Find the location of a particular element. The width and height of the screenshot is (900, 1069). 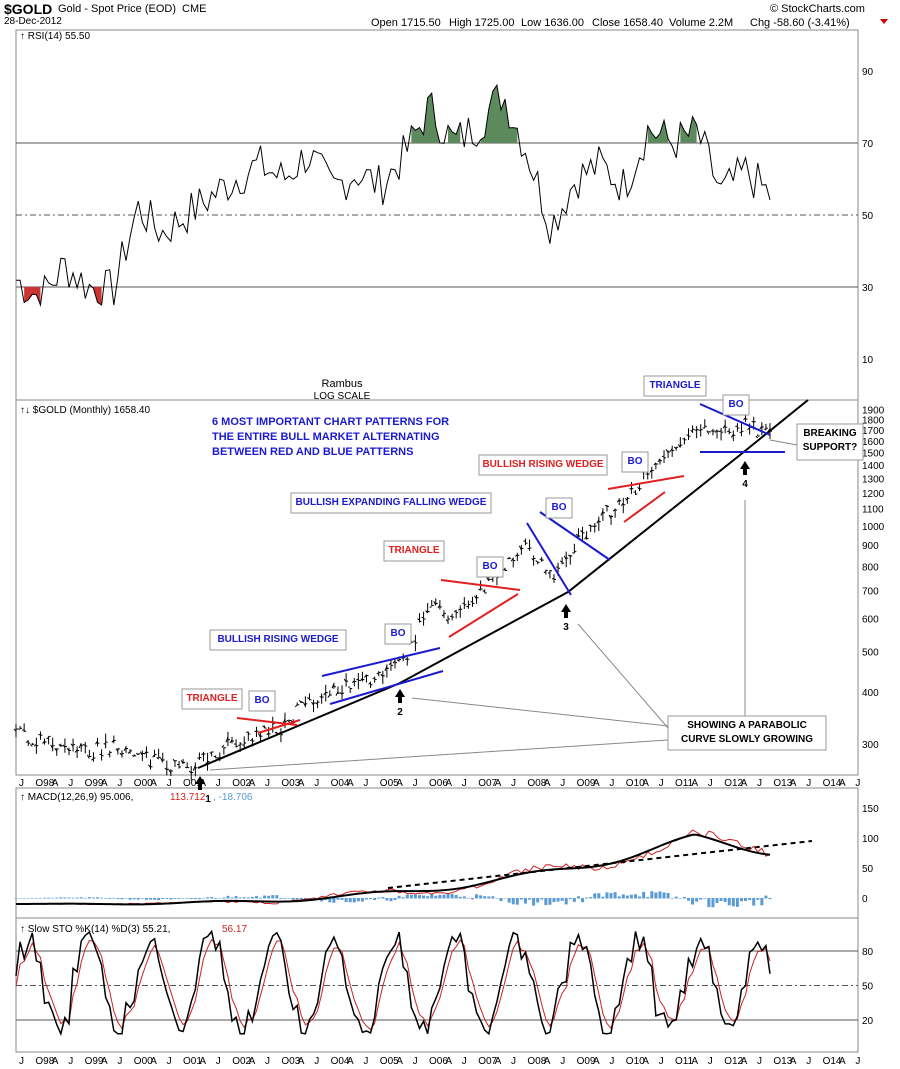

price-tick-label: 1700 is located at coordinates (873, 431).